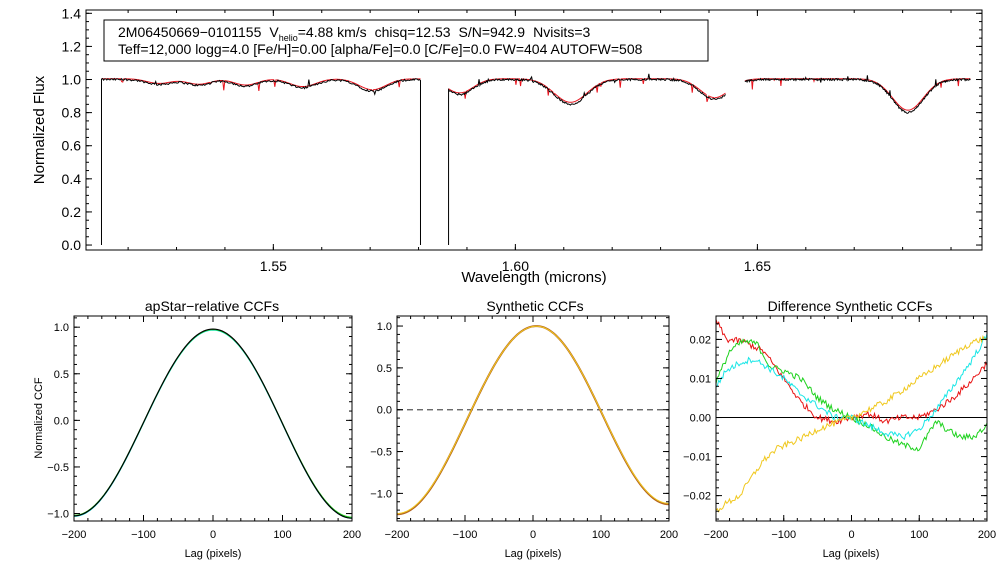  I want to click on chisq-value: chisq=12.53, so click(413, 32).